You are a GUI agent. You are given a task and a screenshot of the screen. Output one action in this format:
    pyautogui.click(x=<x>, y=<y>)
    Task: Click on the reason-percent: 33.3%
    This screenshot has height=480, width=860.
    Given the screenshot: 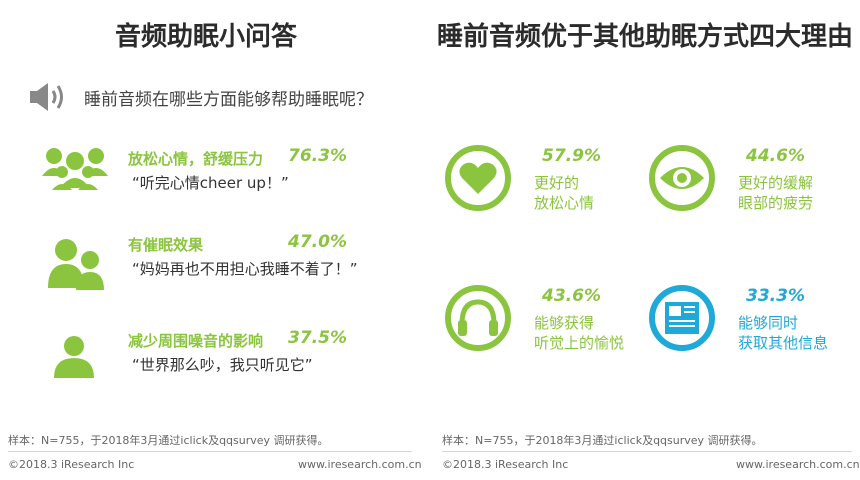 What is the action you would take?
    pyautogui.click(x=775, y=296)
    